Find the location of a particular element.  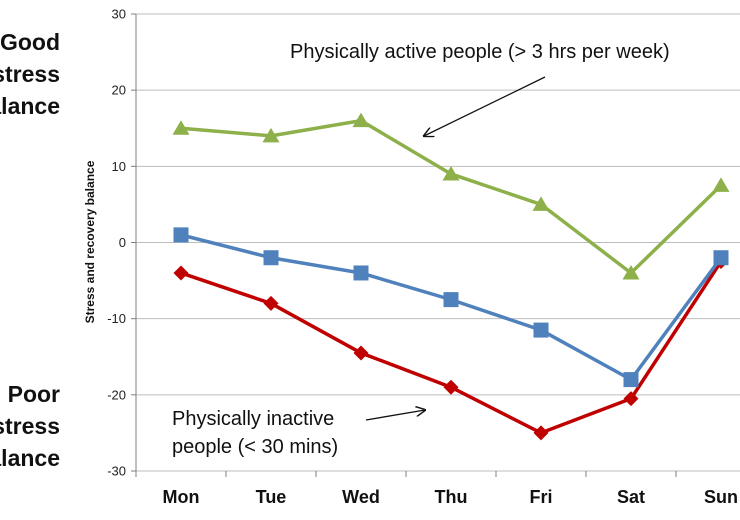

poor-label-line: Poor is located at coordinates (33, 394).